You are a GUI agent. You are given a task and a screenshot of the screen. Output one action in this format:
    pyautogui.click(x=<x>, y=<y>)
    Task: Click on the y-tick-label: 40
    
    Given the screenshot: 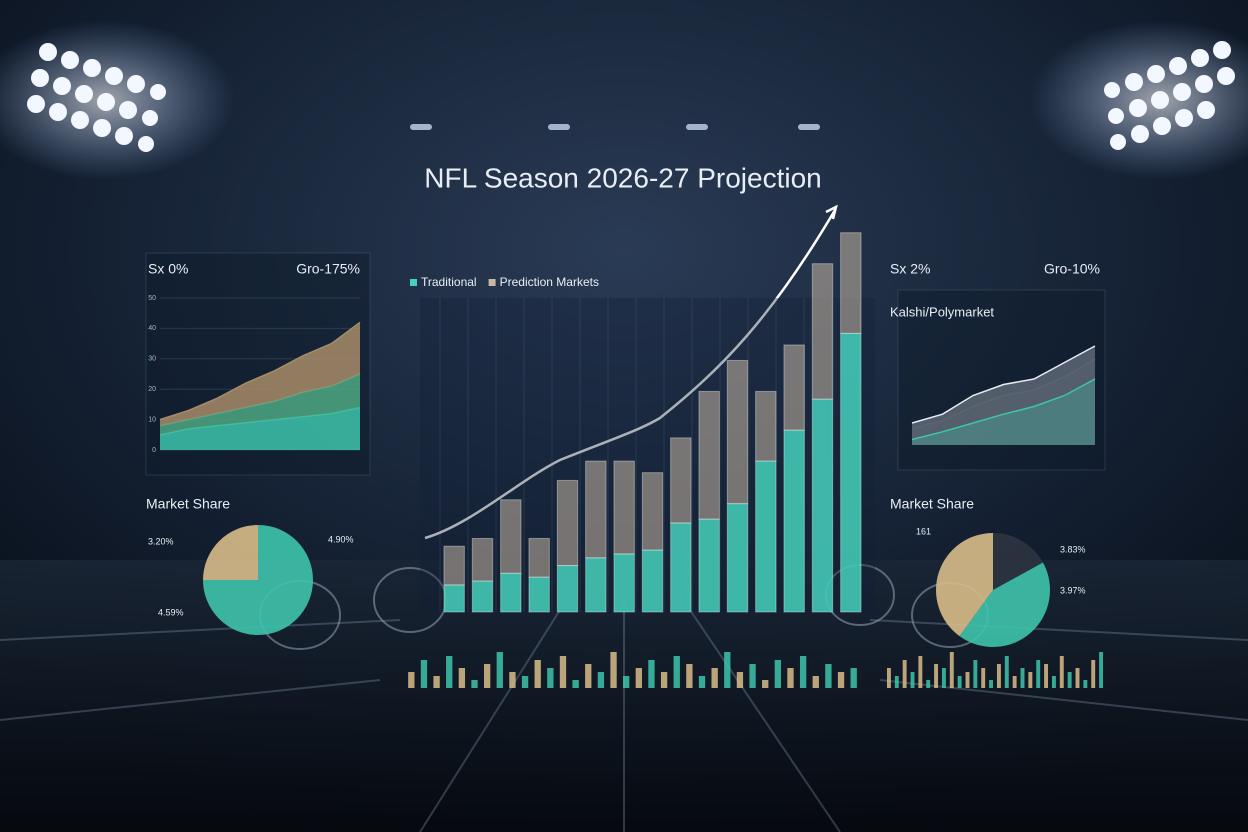 What is the action you would take?
    pyautogui.click(x=152, y=328)
    